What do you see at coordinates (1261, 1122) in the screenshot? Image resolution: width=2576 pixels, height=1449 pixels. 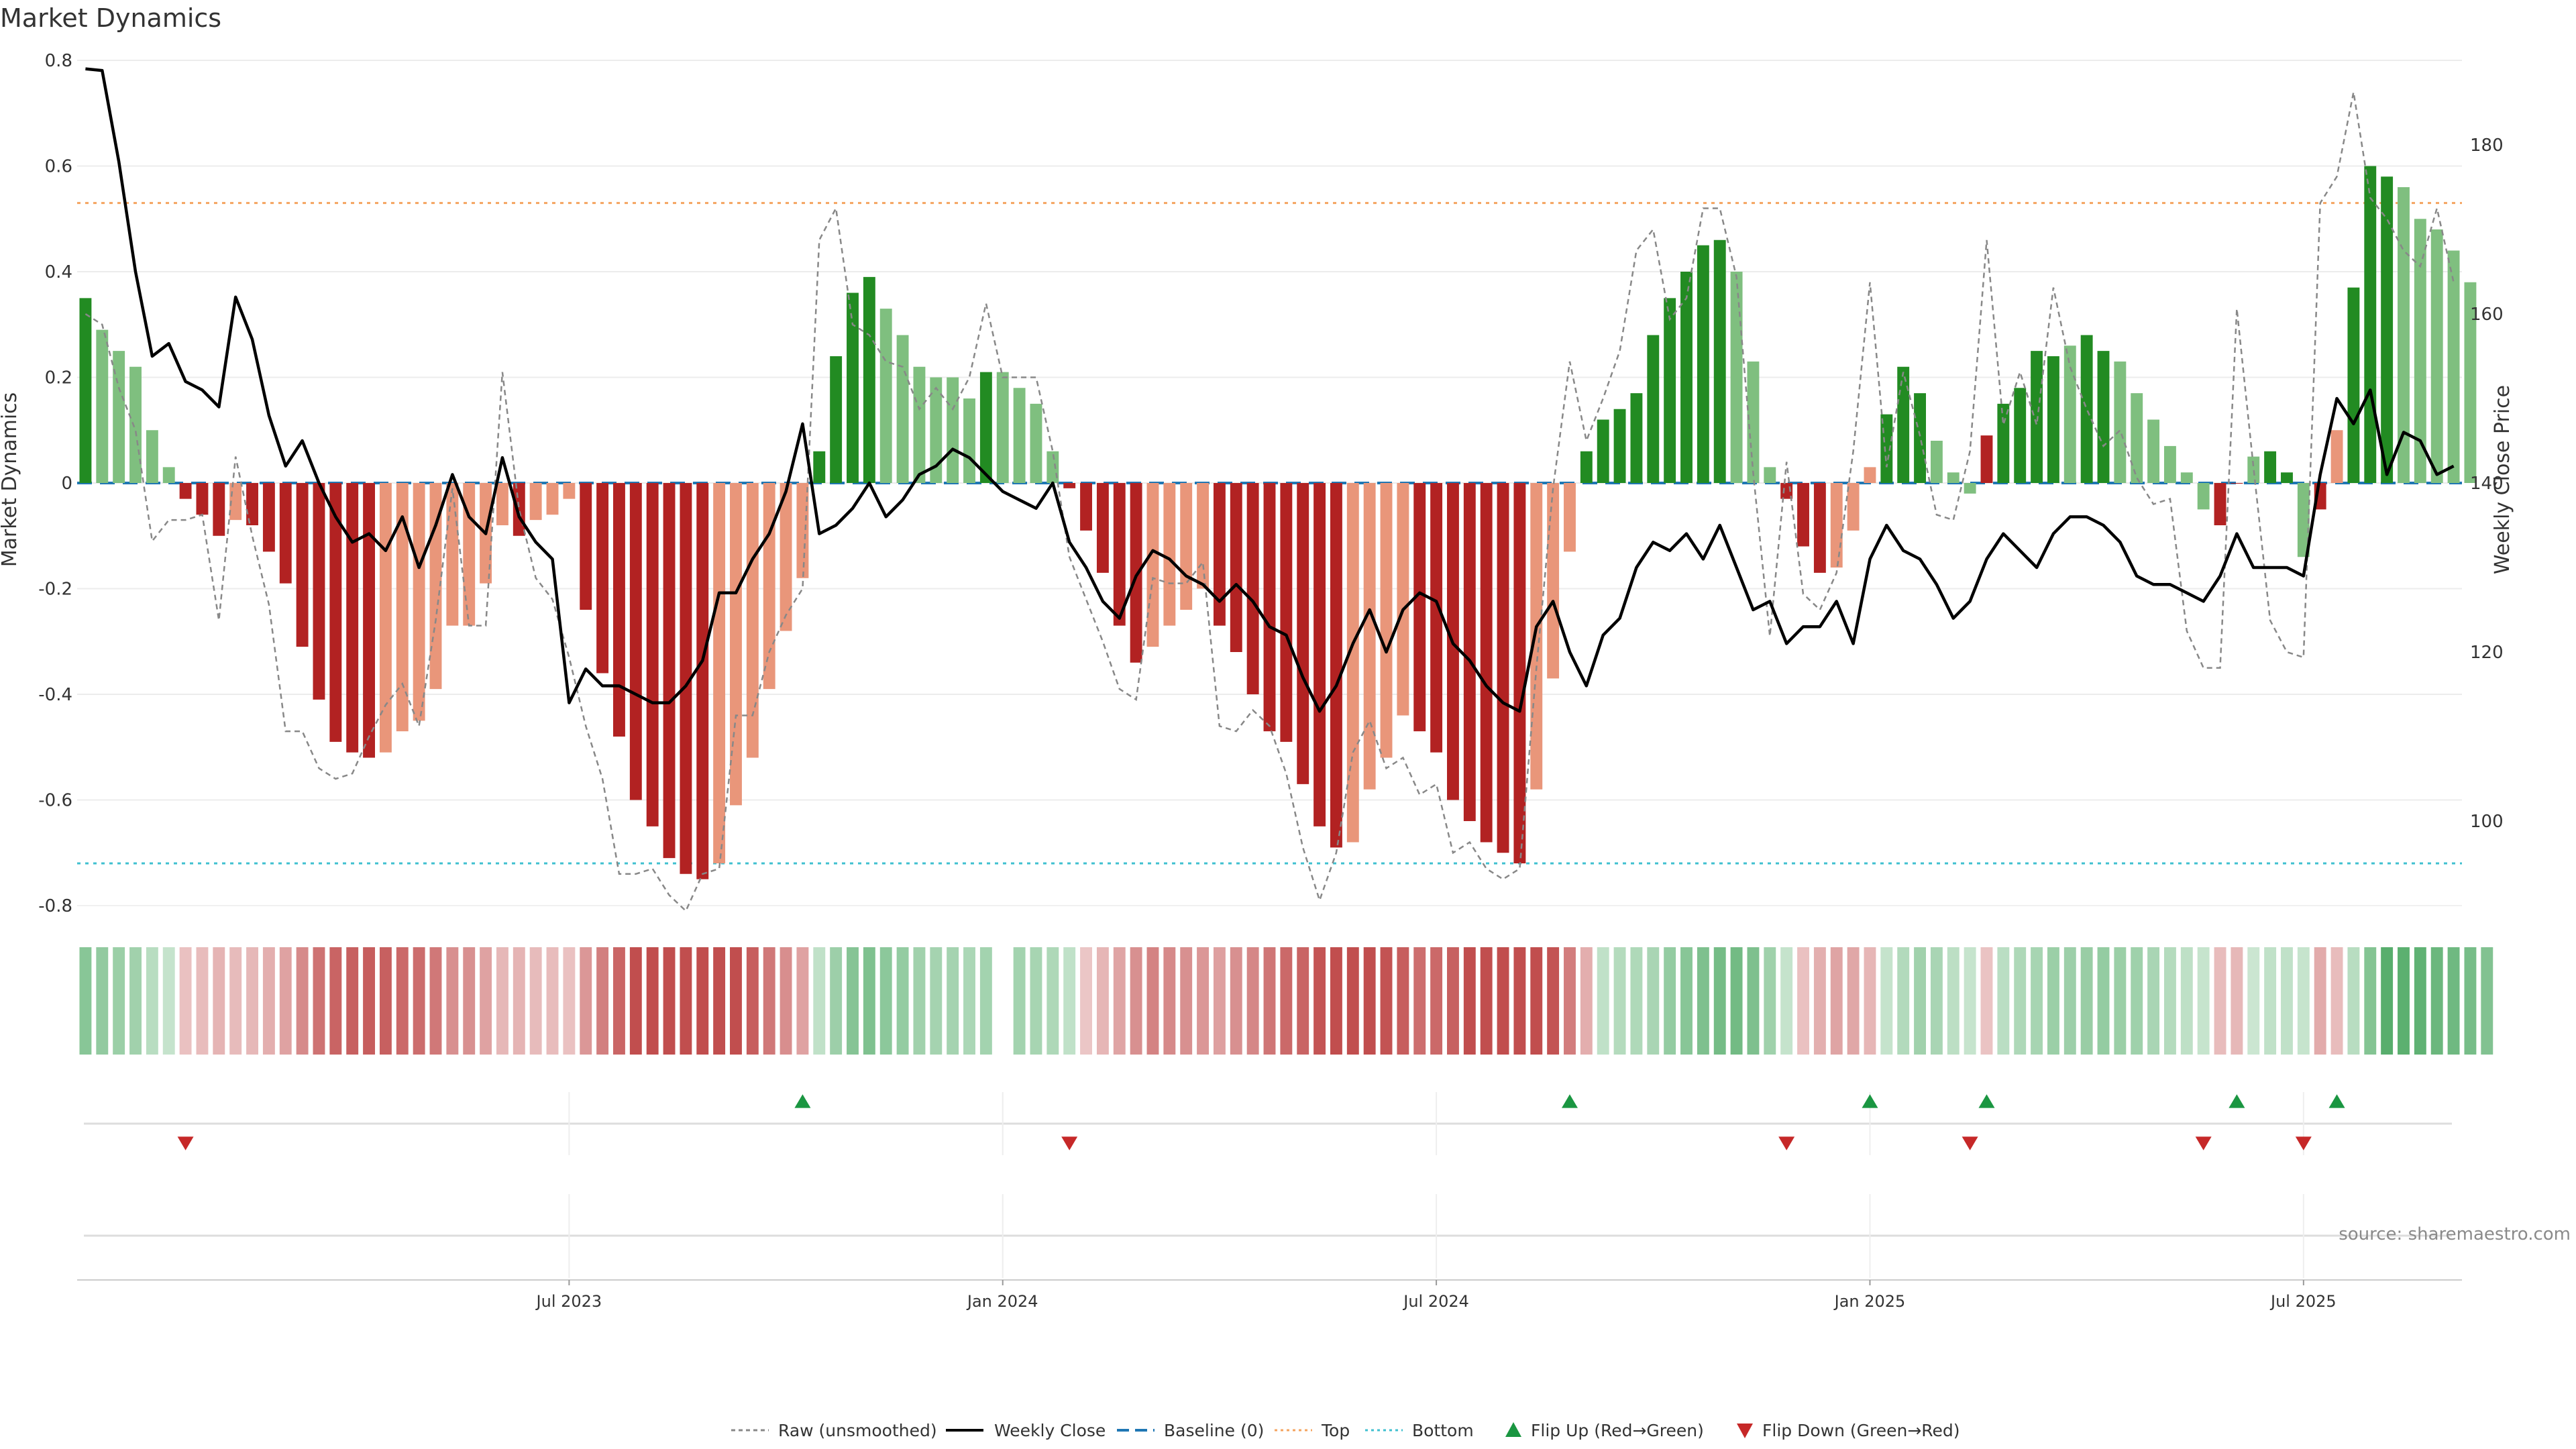 I see `flip-markers` at bounding box center [1261, 1122].